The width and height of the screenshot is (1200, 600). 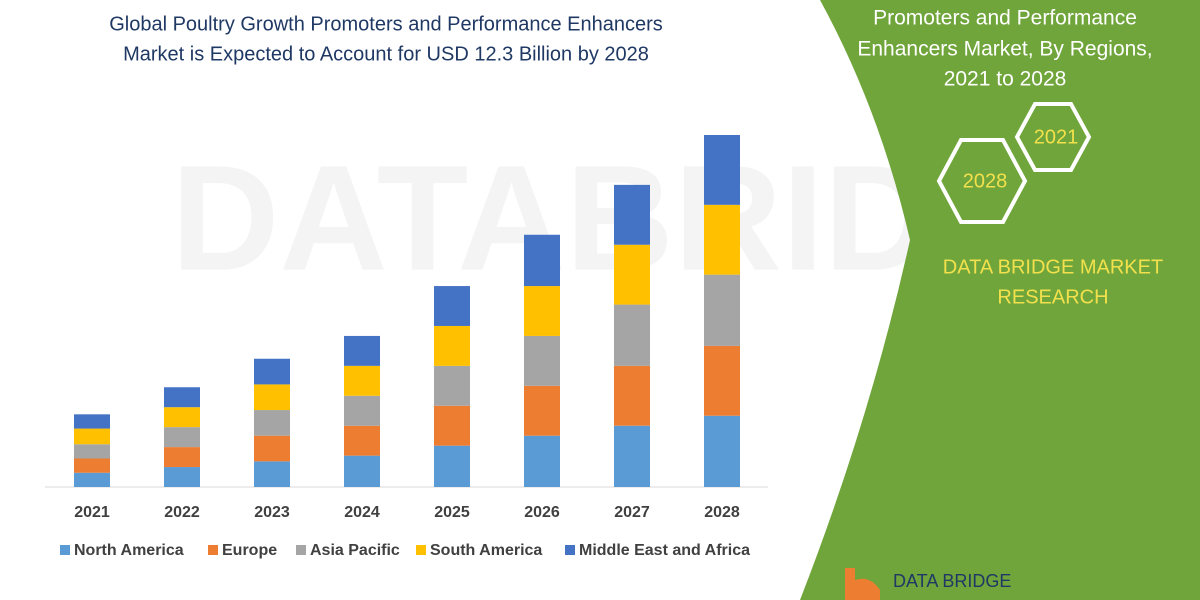 What do you see at coordinates (722, 512) in the screenshot?
I see `x-tick-label: 2028` at bounding box center [722, 512].